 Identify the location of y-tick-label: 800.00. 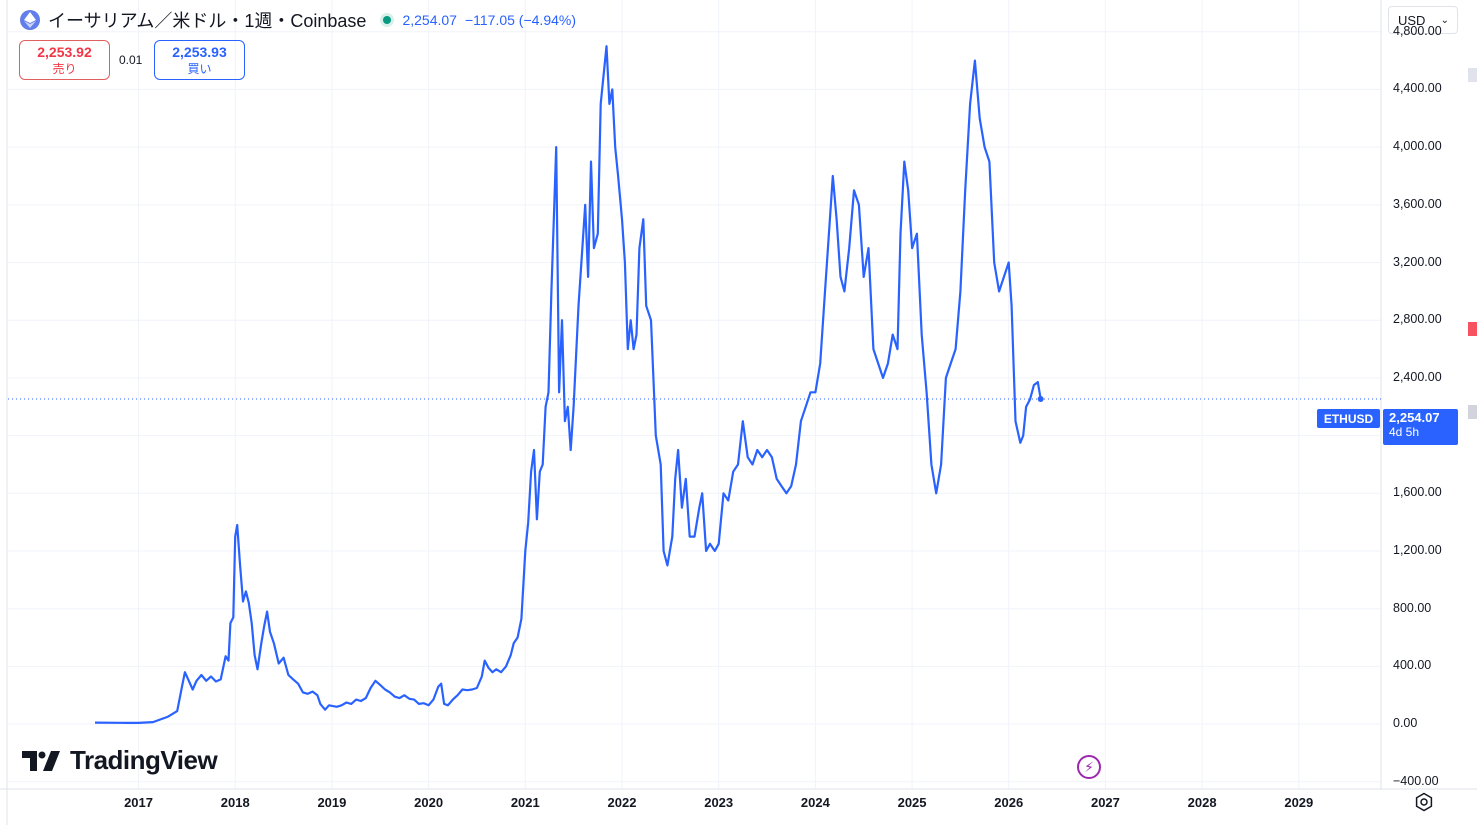
(1412, 607).